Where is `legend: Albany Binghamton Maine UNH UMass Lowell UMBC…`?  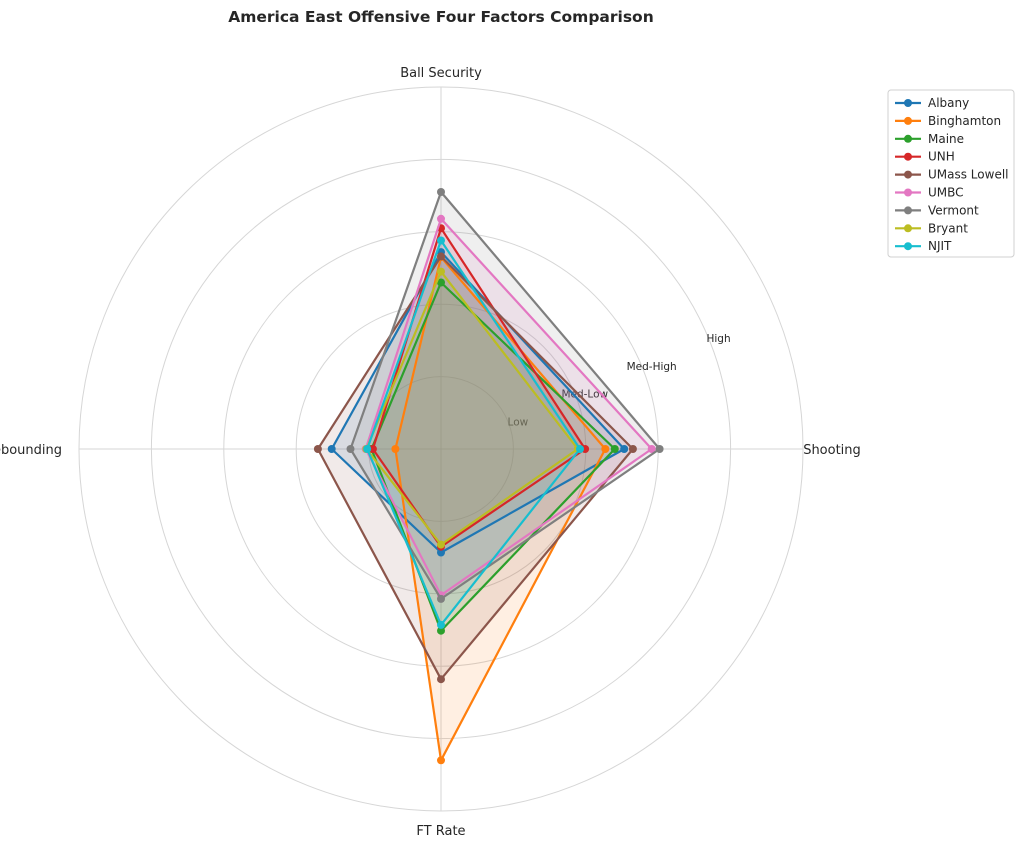
legend: Albany Binghamton Maine UNH UMass Lowell UMBC… is located at coordinates (951, 173).